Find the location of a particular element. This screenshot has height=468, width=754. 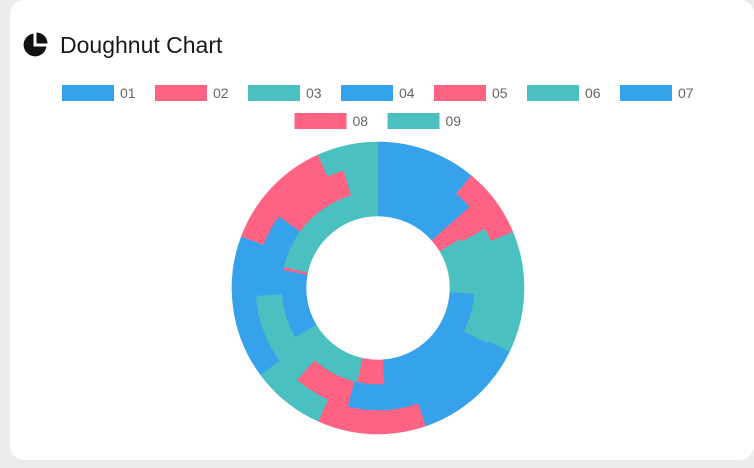

legend-item-06: 06 is located at coordinates (564, 93).